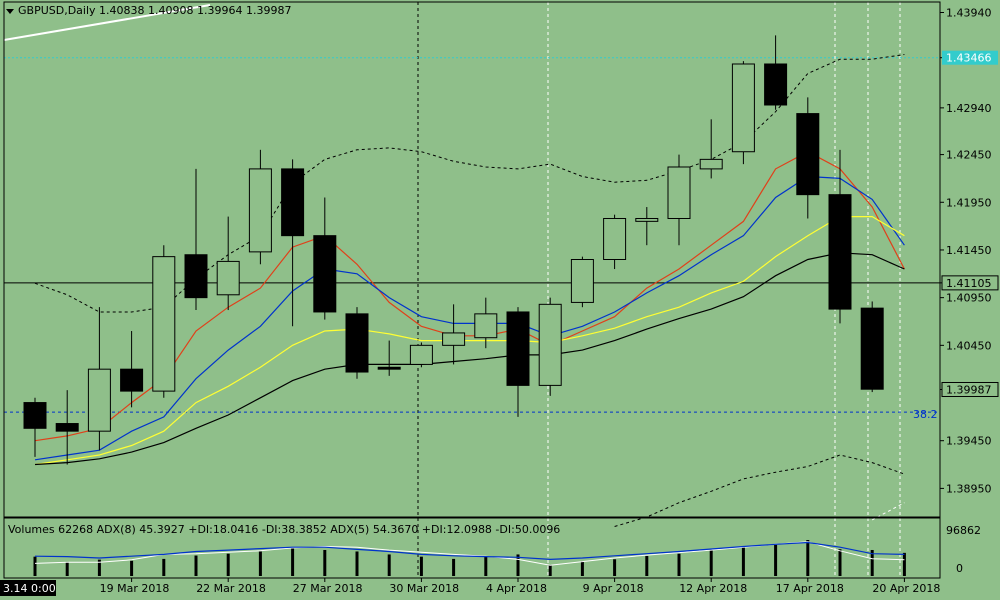 Image resolution: width=1000 pixels, height=600 pixels. What do you see at coordinates (613, 588) in the screenshot?
I see `date-tick-label: 9 Apr 2018` at bounding box center [613, 588].